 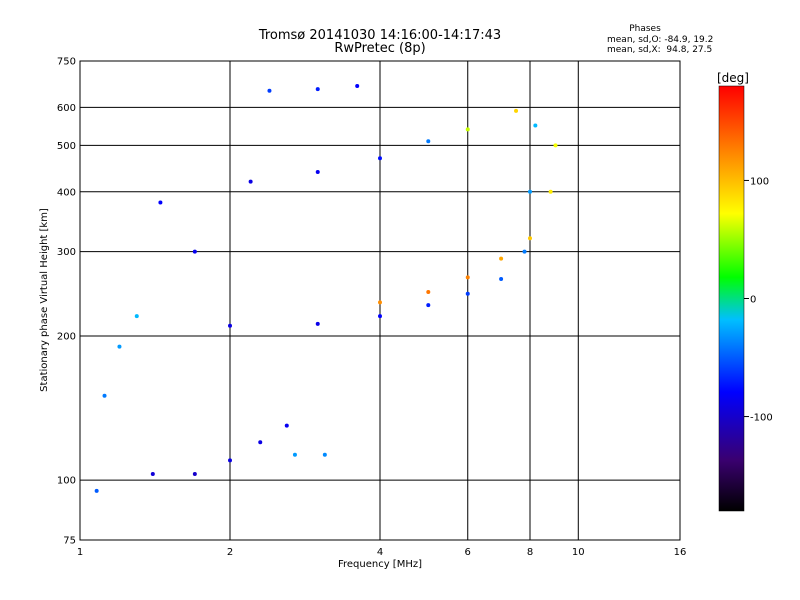 What do you see at coordinates (66, 336) in the screenshot?
I see `y-tick-label: 200` at bounding box center [66, 336].